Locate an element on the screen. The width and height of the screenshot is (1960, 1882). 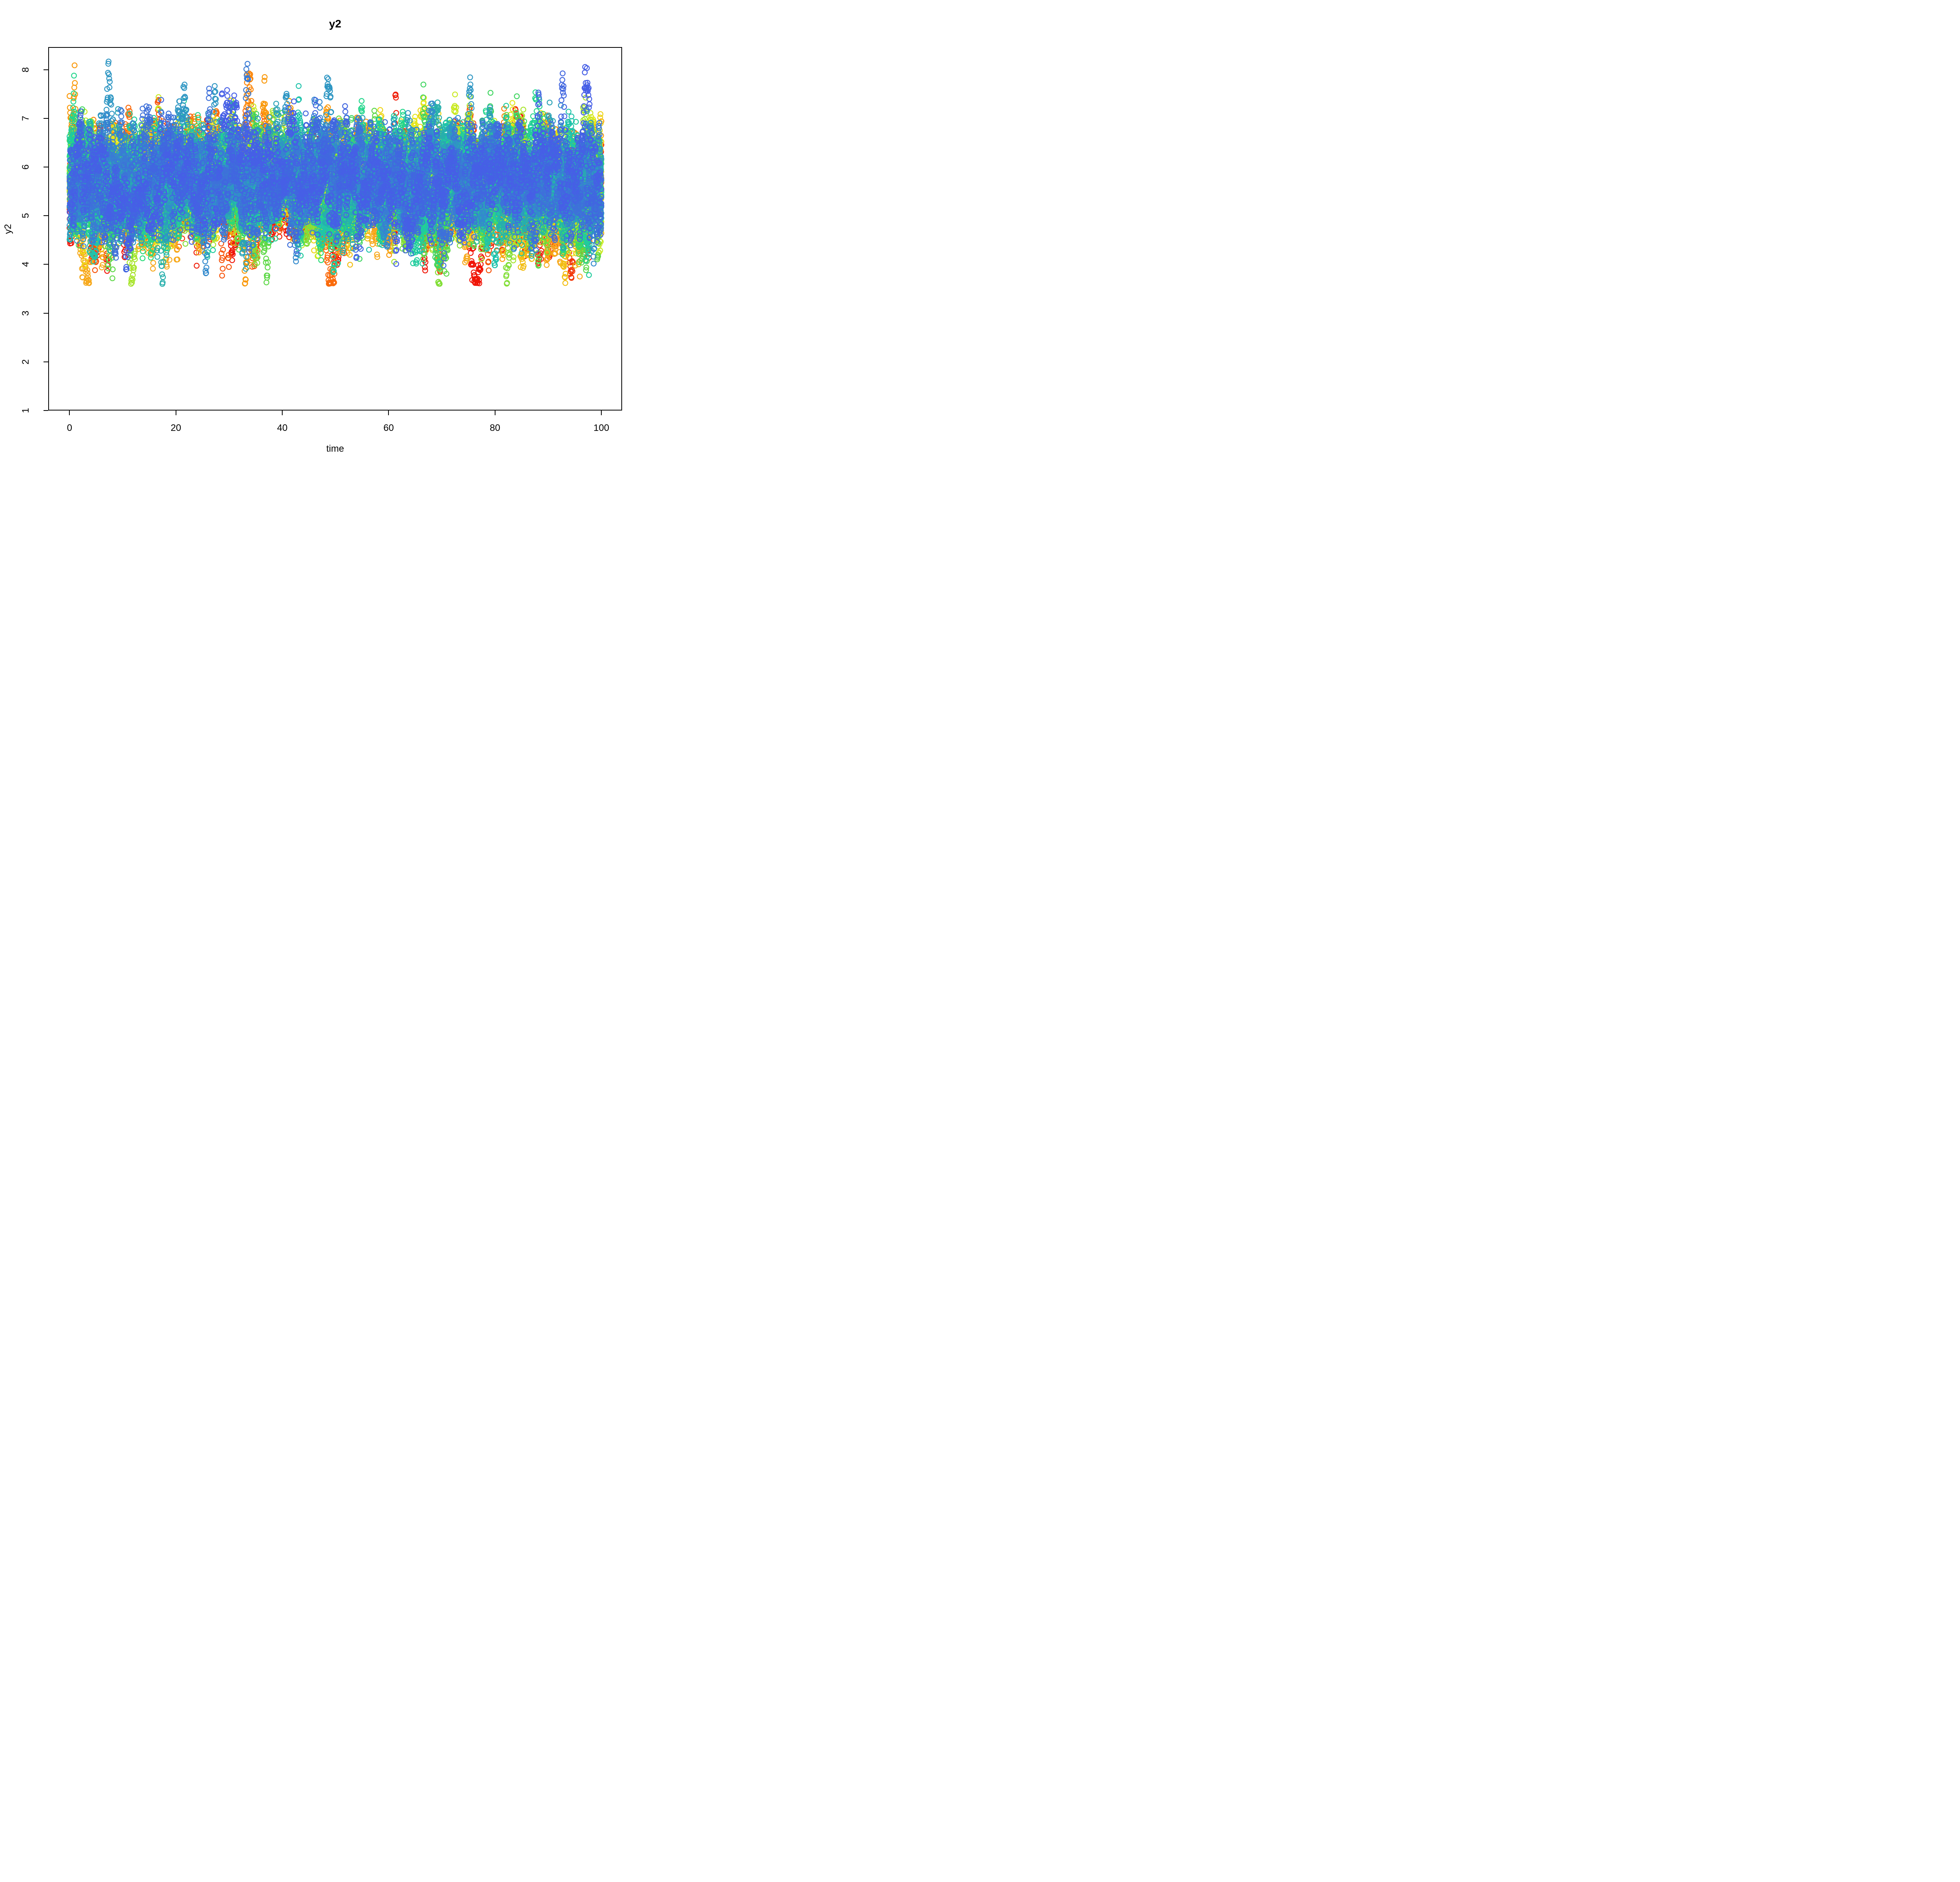
y-tick-label: 3 is located at coordinates (26, 313).